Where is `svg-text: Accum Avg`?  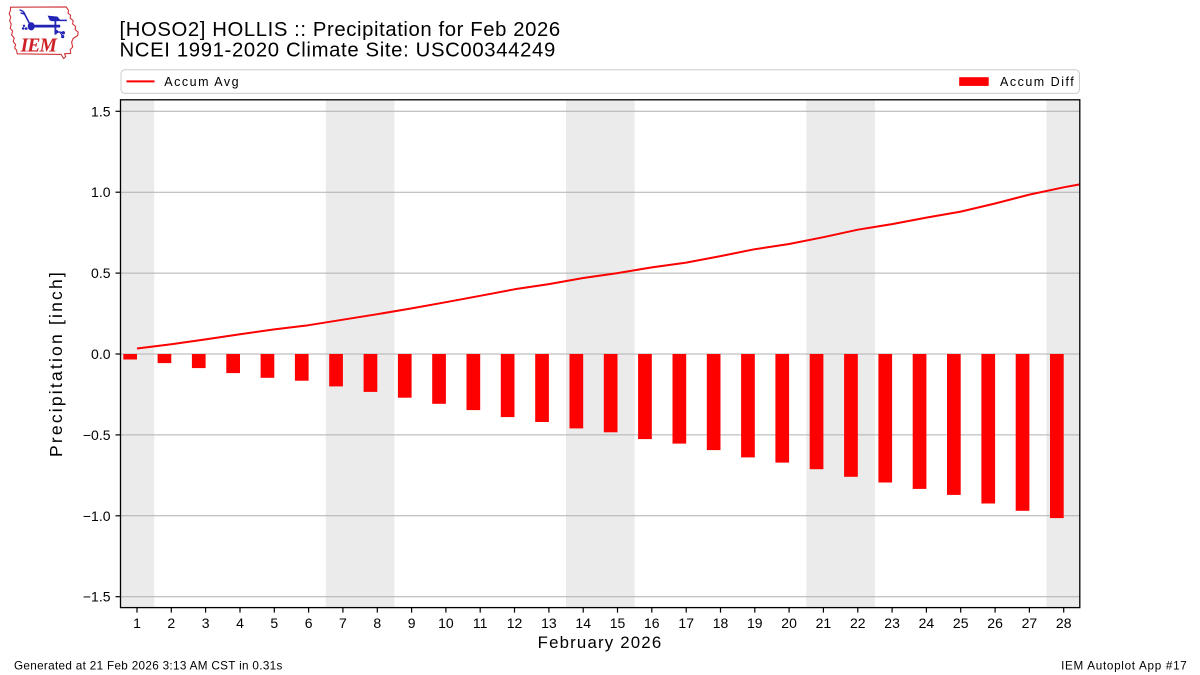 svg-text: Accum Avg is located at coordinates (202, 82).